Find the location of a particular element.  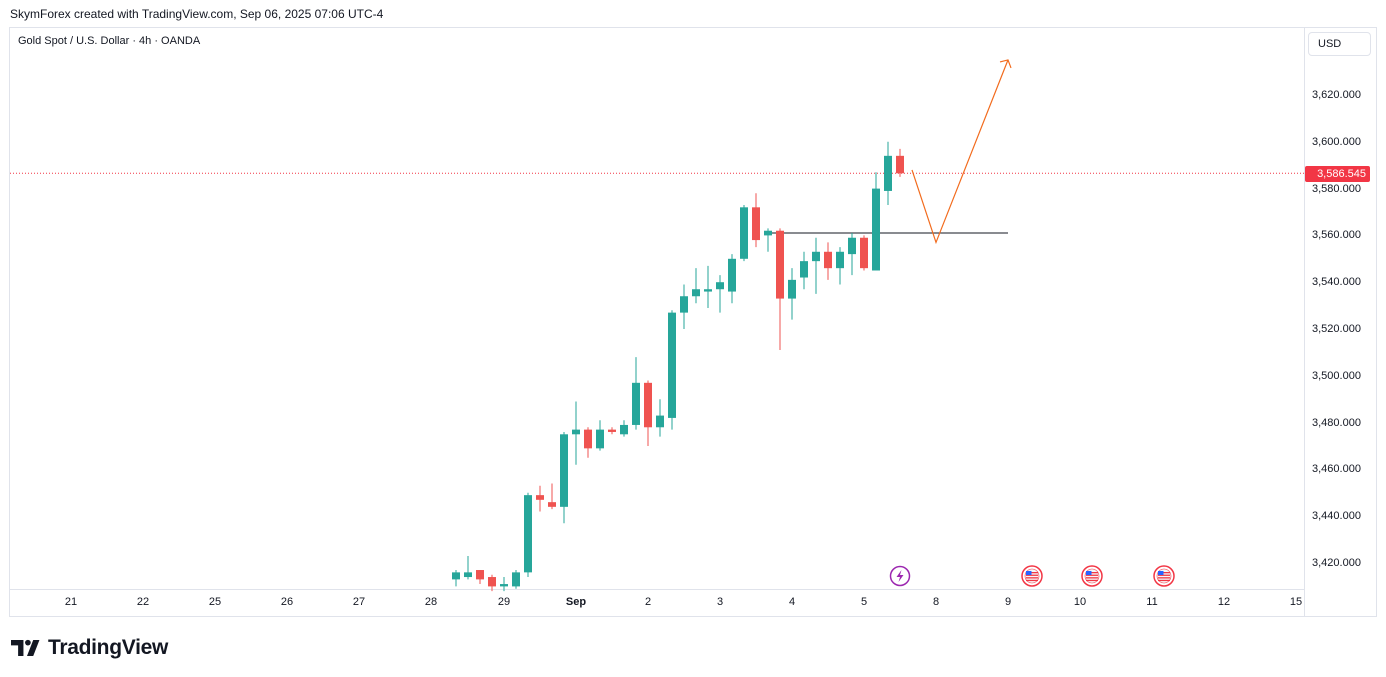

lightning-event-icon is located at coordinates (900, 576).